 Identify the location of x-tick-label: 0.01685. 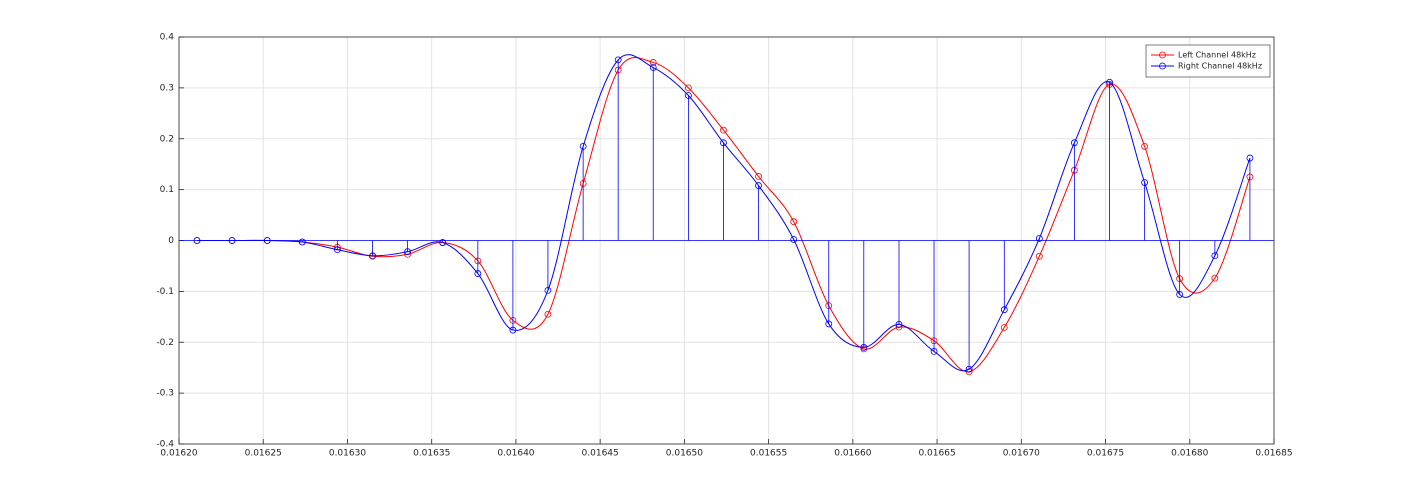
(1273, 454).